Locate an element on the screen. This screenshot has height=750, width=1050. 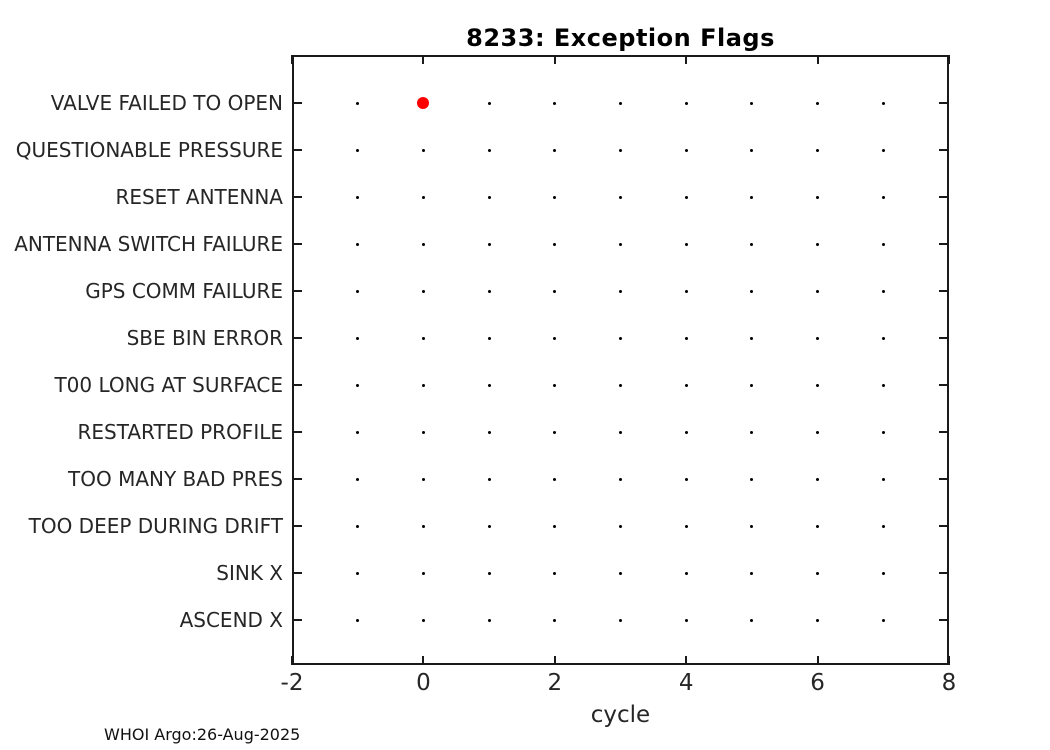
x-tick-label: 0 is located at coordinates (423, 683).